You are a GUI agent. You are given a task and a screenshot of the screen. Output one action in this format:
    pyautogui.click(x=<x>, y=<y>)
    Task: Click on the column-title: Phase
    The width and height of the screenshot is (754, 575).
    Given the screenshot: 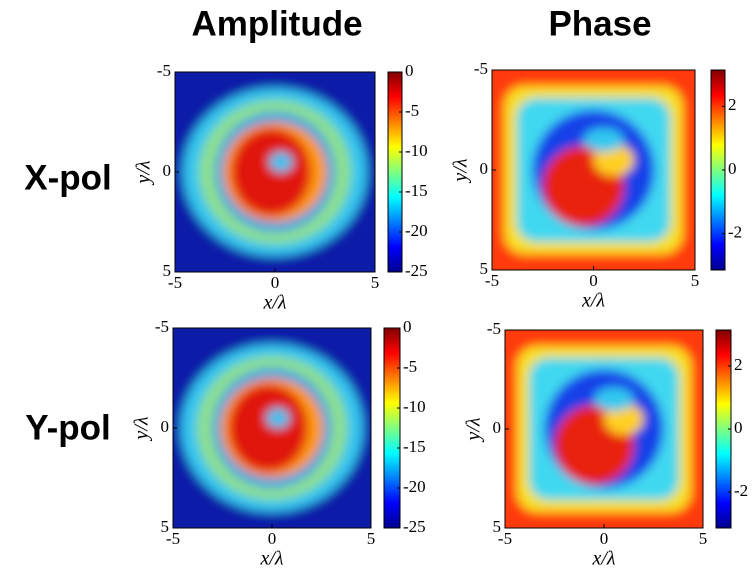 What is the action you would take?
    pyautogui.click(x=599, y=23)
    